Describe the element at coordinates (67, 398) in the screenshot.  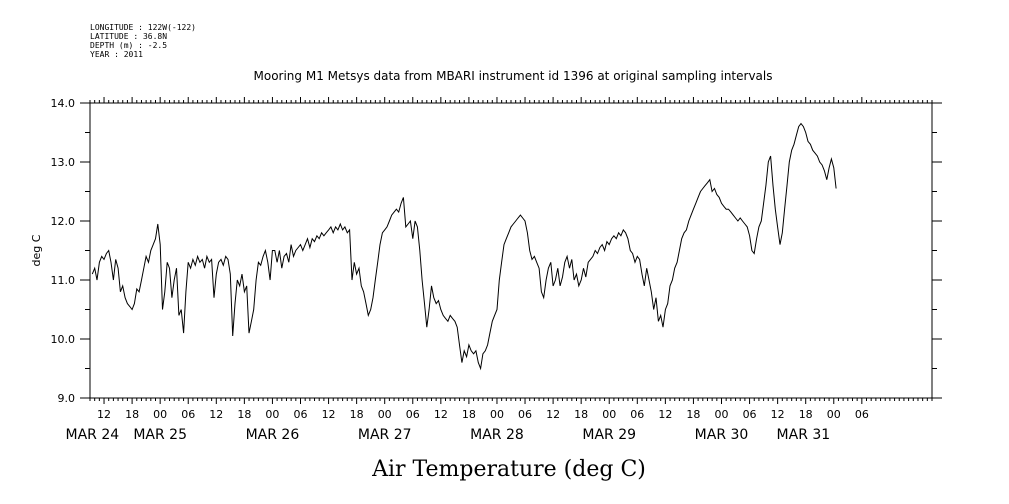
I see `y-tick-label: 9.0` at that location.